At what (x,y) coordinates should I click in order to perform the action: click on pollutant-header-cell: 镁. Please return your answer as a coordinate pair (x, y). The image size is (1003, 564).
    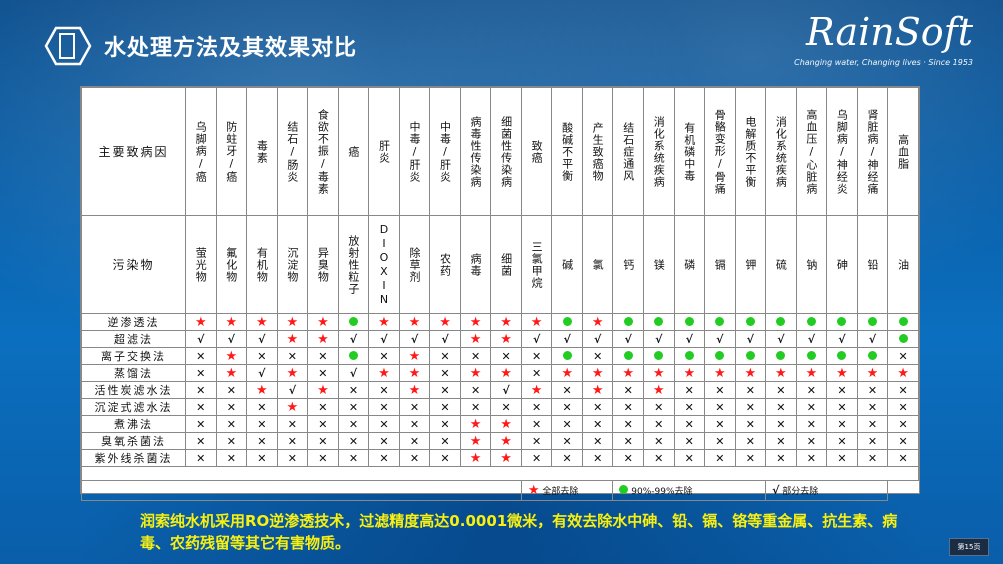
    Looking at the image, I should click on (658, 264).